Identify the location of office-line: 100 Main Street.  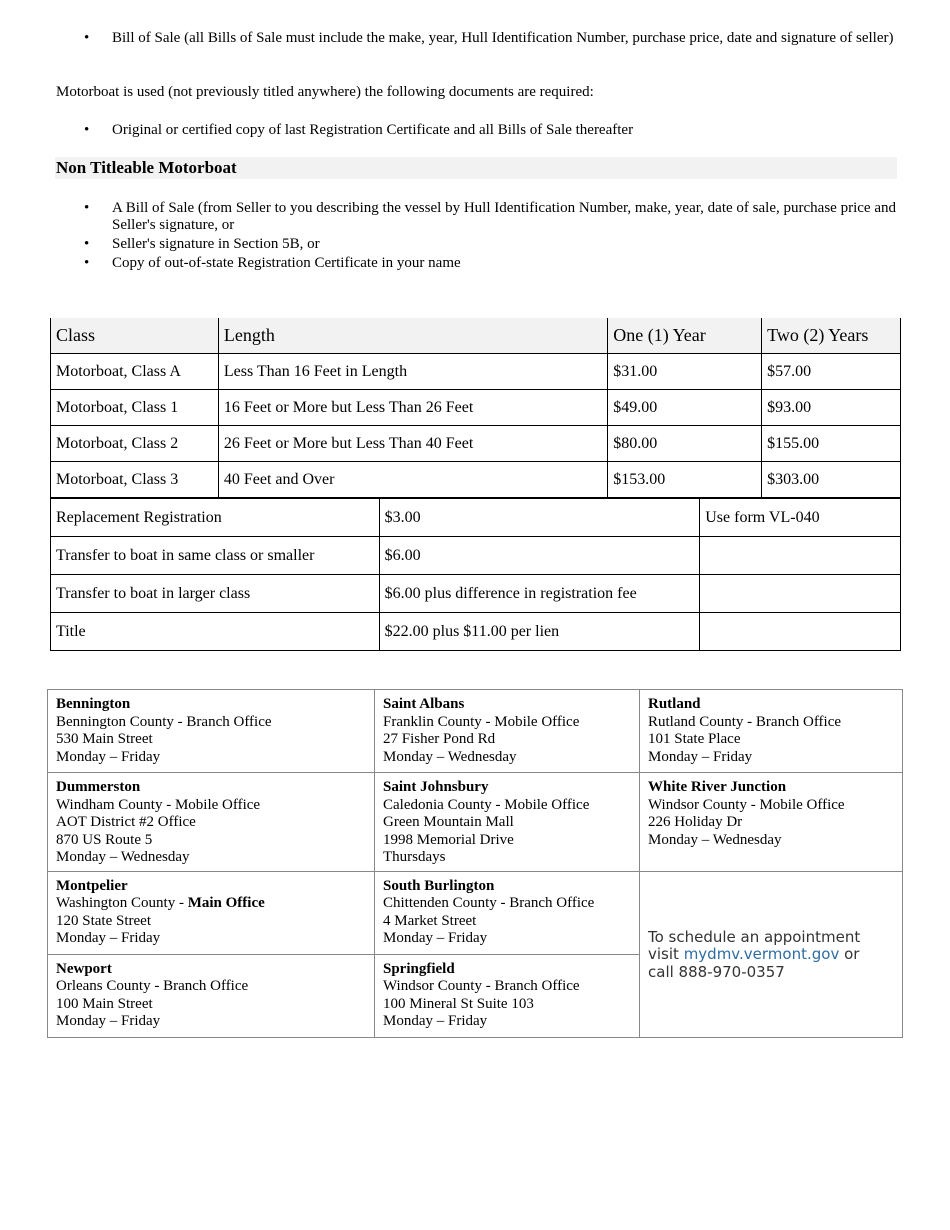
(104, 1003).